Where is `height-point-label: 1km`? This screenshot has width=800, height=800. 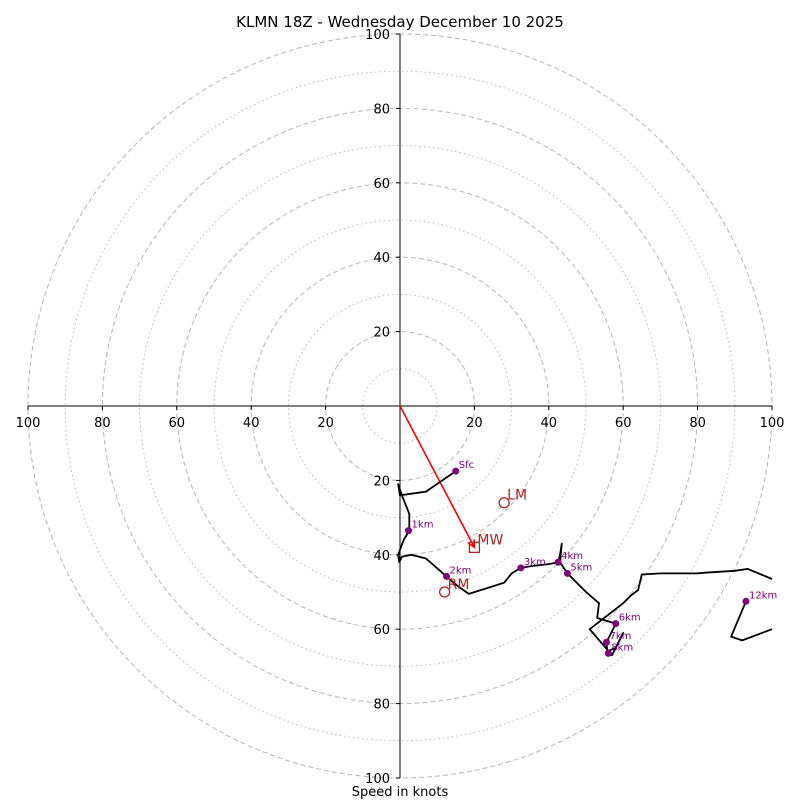
height-point-label: 1km is located at coordinates (423, 525).